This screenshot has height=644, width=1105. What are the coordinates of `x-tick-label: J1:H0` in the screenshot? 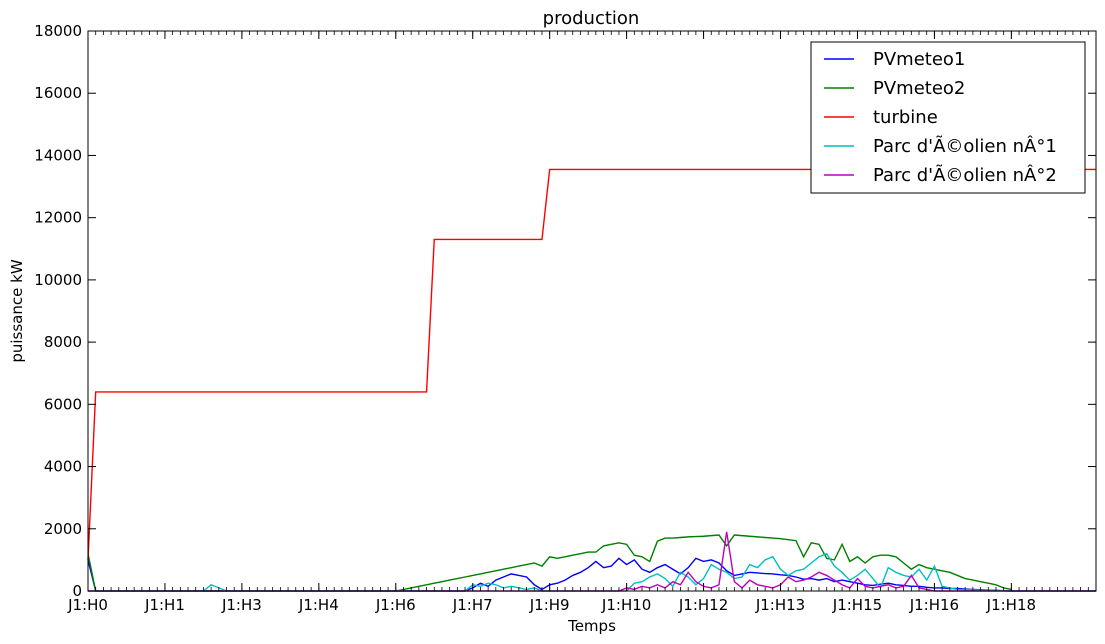 It's located at (87, 605).